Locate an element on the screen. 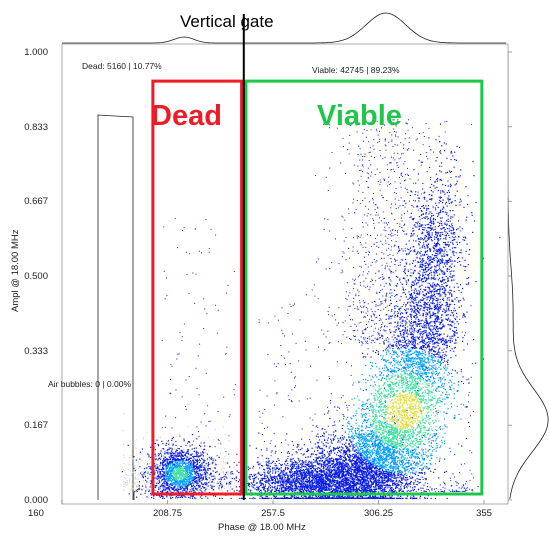  viable-stat-label: Viable: 42745 | 89.23% is located at coordinates (356, 70).